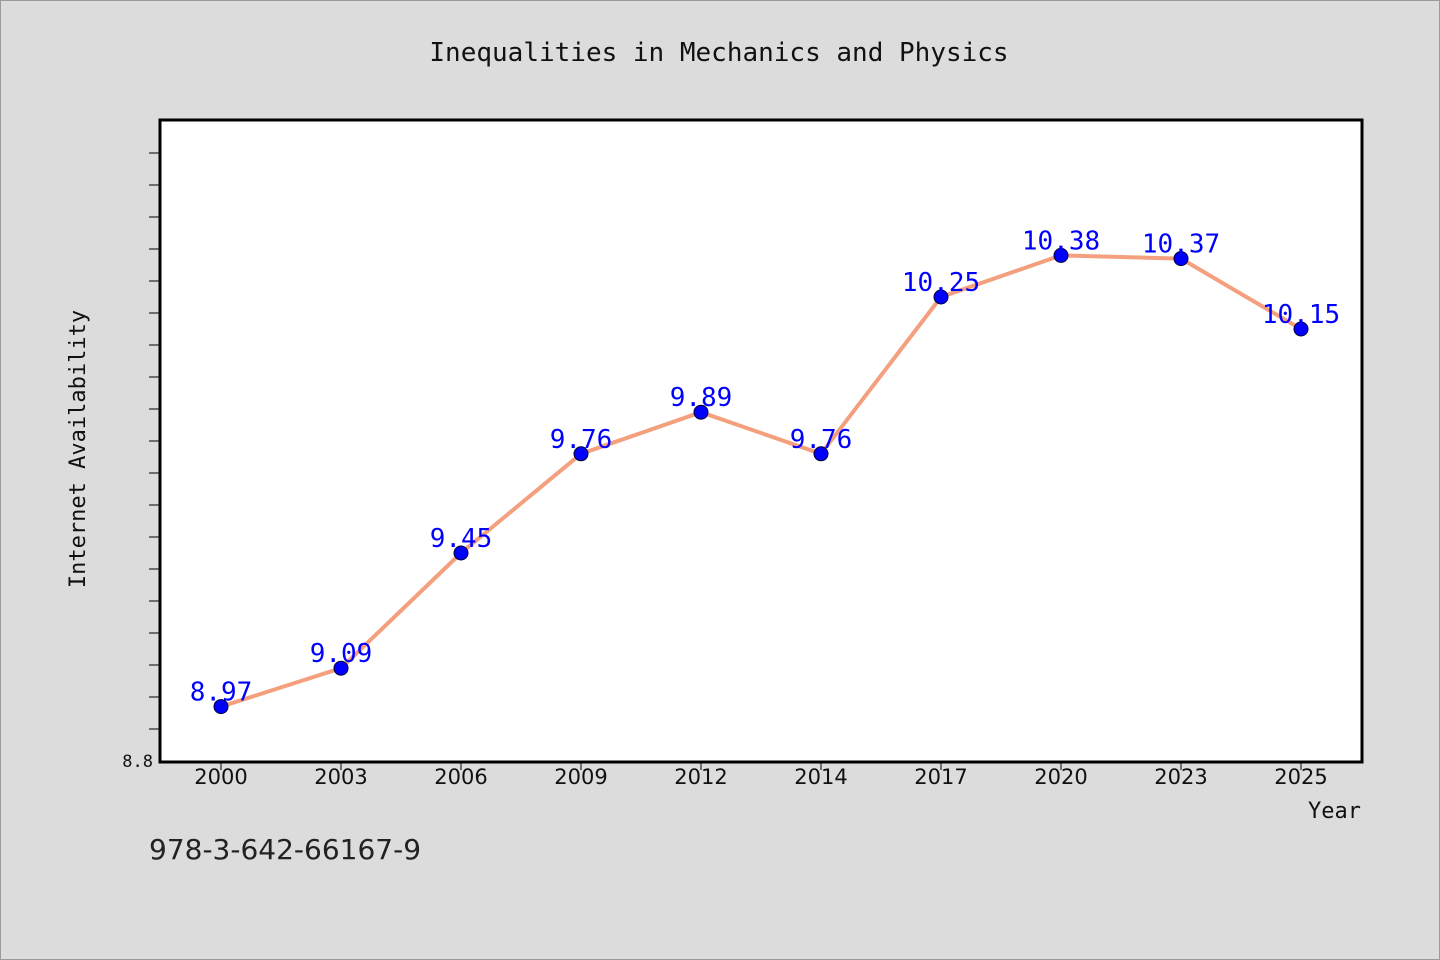 The height and width of the screenshot is (960, 1440). Describe the element at coordinates (340, 777) in the screenshot. I see `x-tick-label: 2003` at that location.